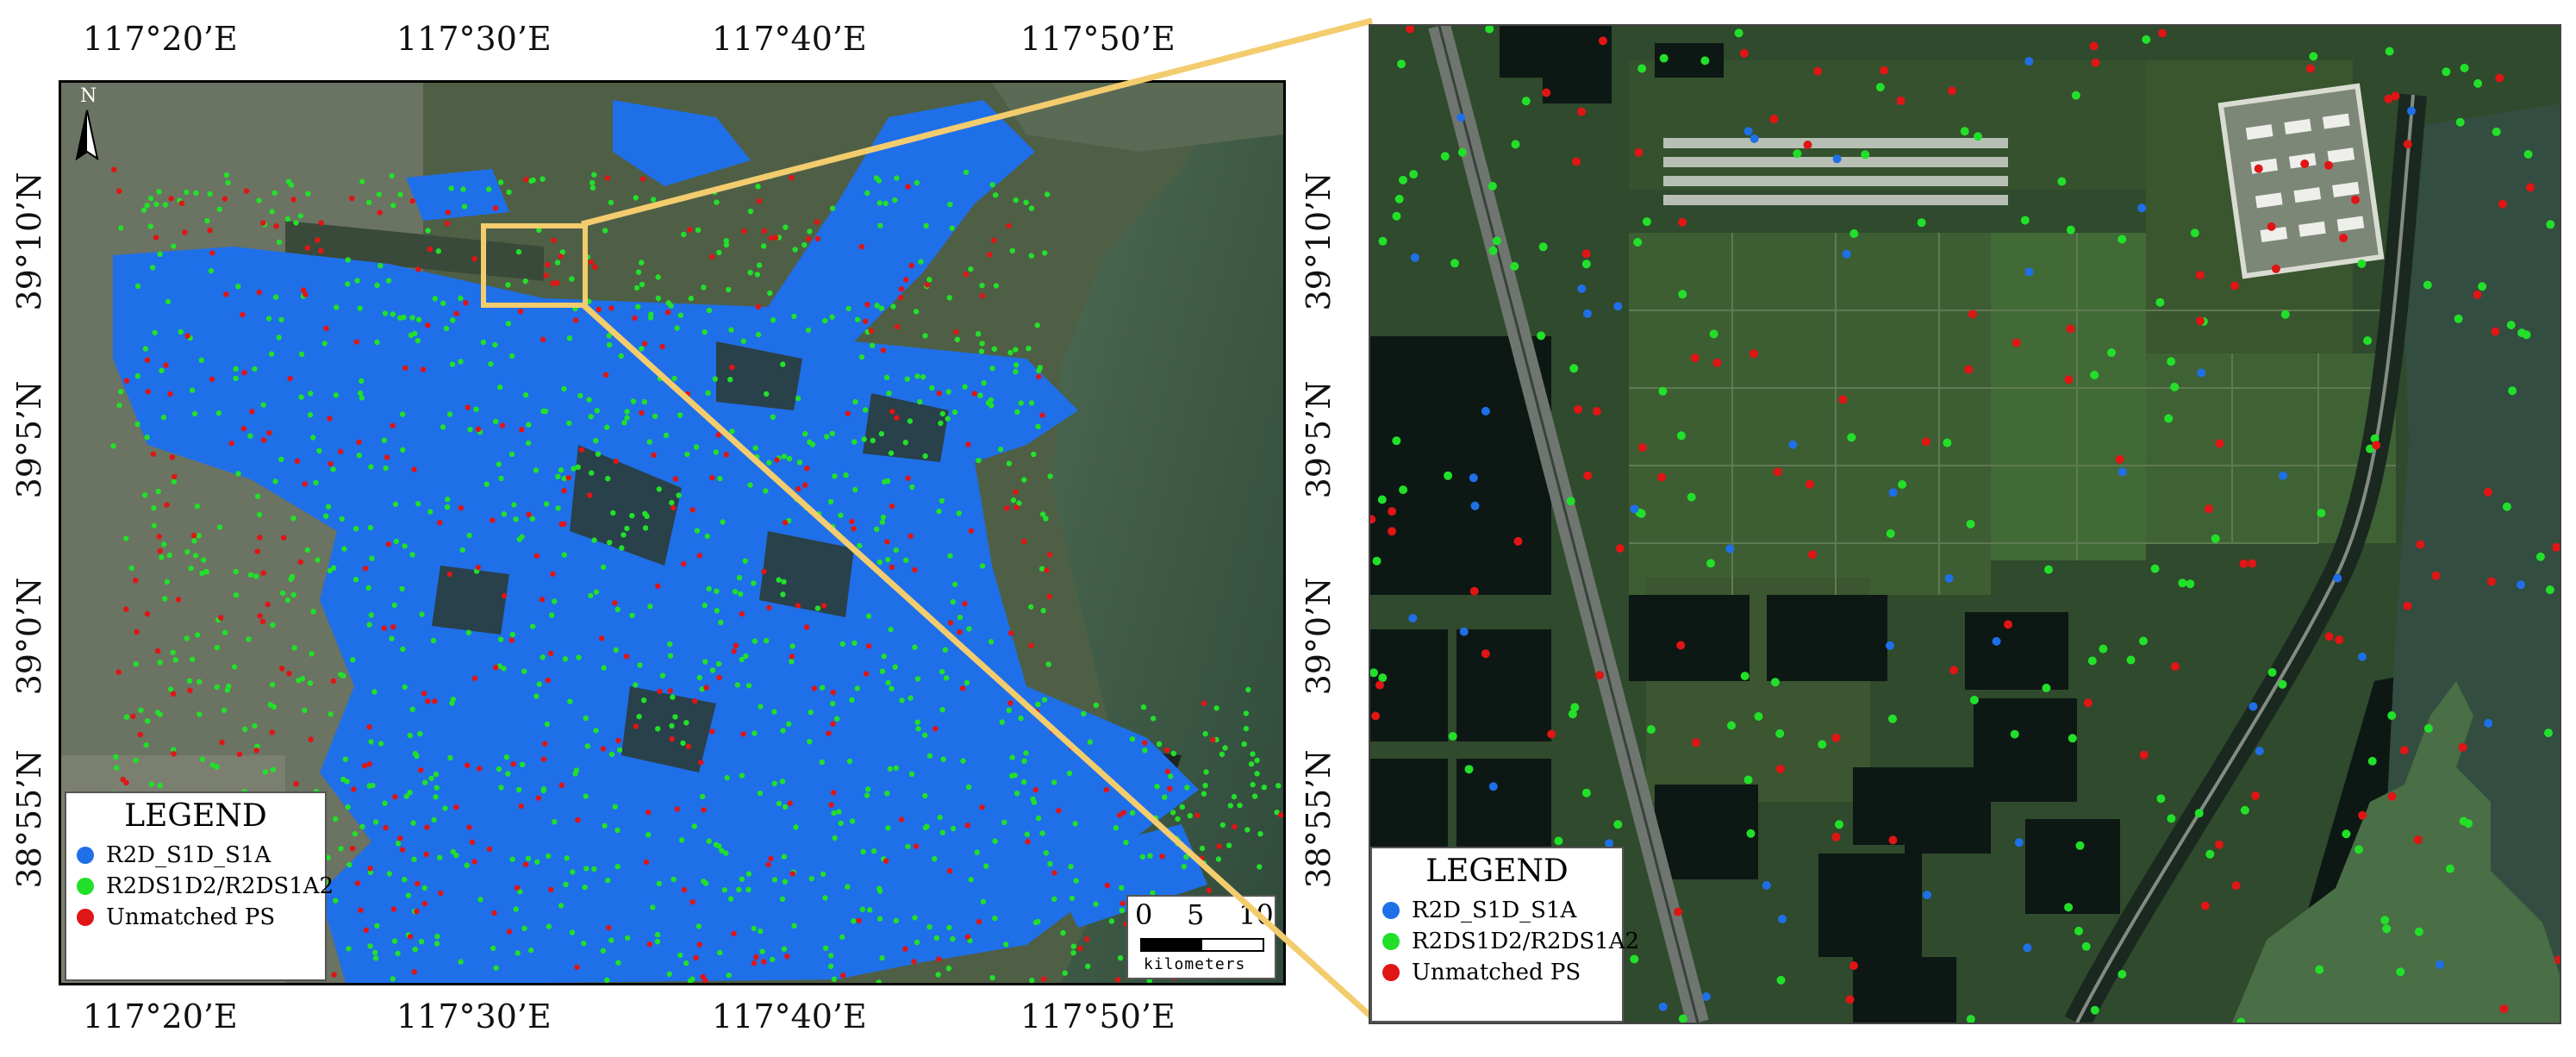  What do you see at coordinates (1098, 1016) in the screenshot?
I see `bottom-lon-label-4: 117°50’E` at bounding box center [1098, 1016].